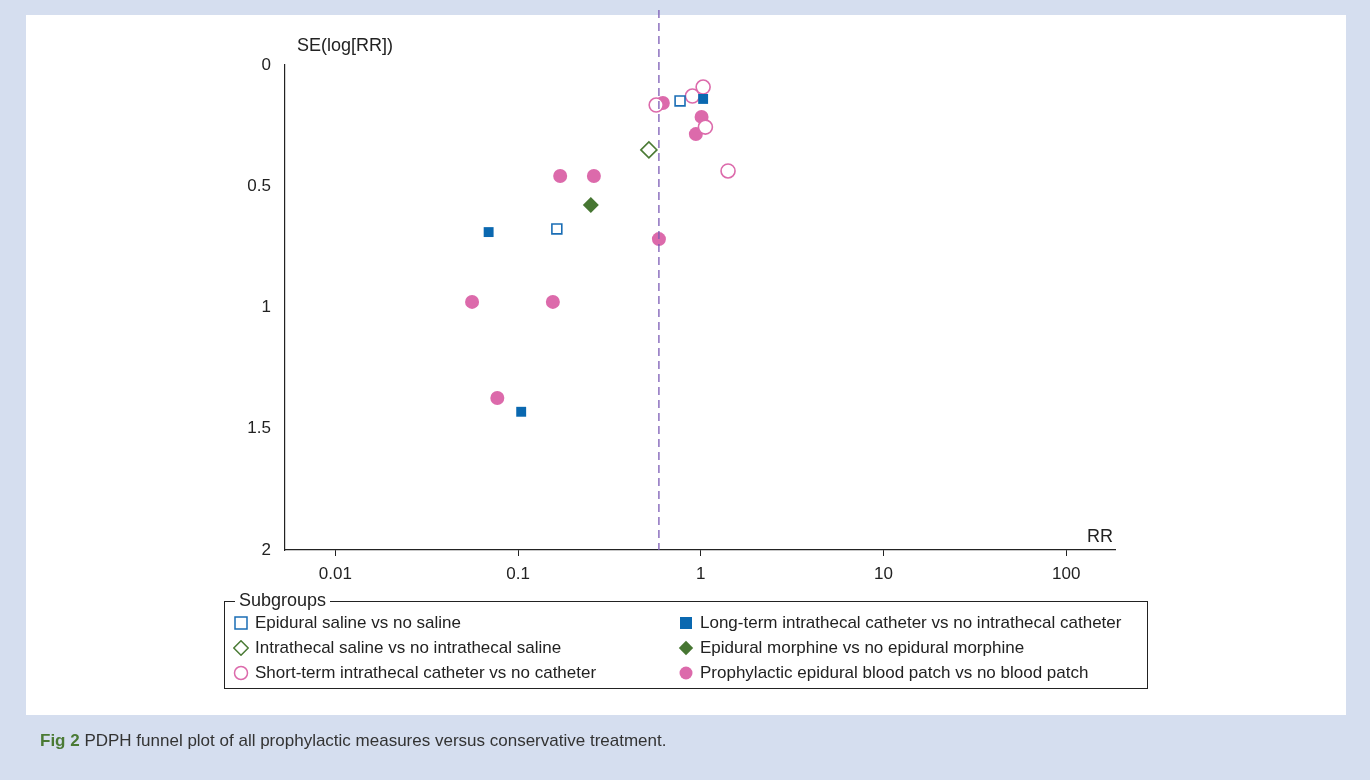  I want to click on legend-label: Epidural morphine vs no epidural morphine, so click(862, 647).